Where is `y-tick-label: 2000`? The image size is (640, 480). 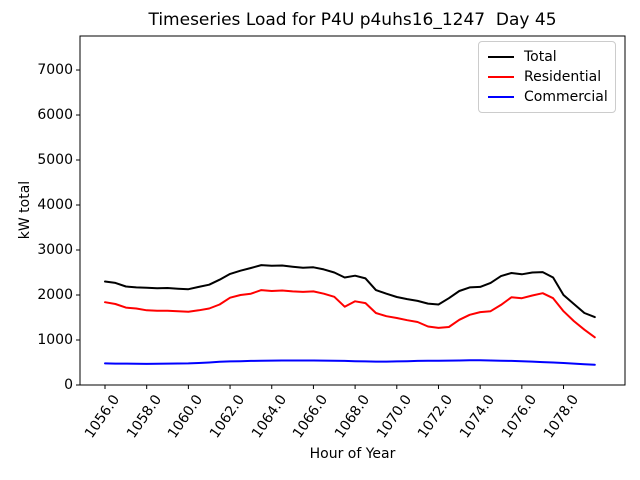 y-tick-label: 2000 is located at coordinates (55, 295).